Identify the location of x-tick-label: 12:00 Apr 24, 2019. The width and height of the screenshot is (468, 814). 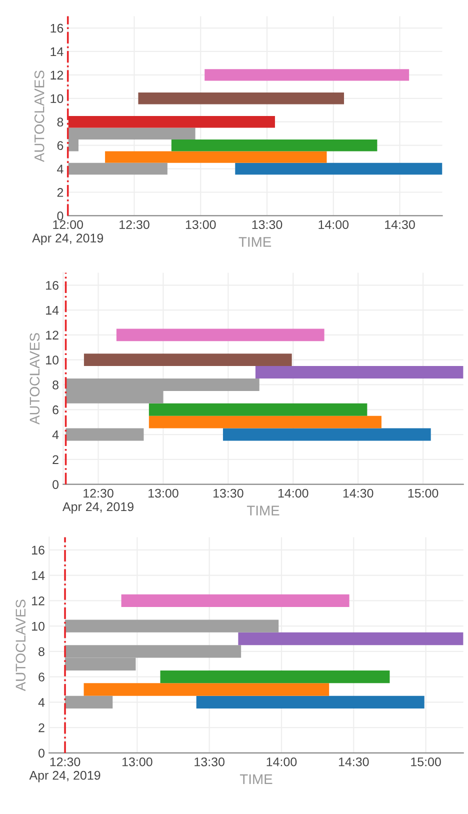
(68, 232).